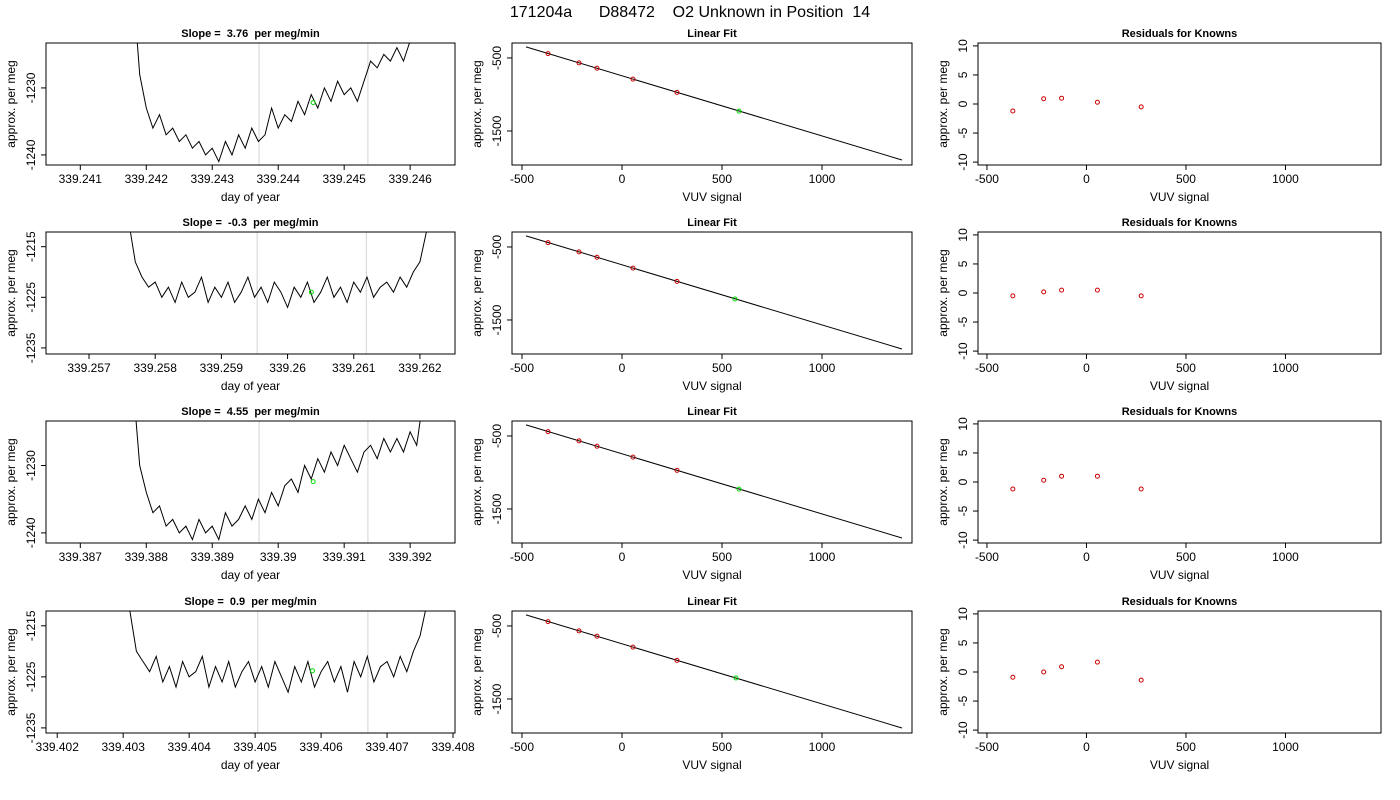 Image resolution: width=1400 pixels, height=800 pixels. What do you see at coordinates (278, 557) in the screenshot?
I see `x-tick-label: 339.39` at bounding box center [278, 557].